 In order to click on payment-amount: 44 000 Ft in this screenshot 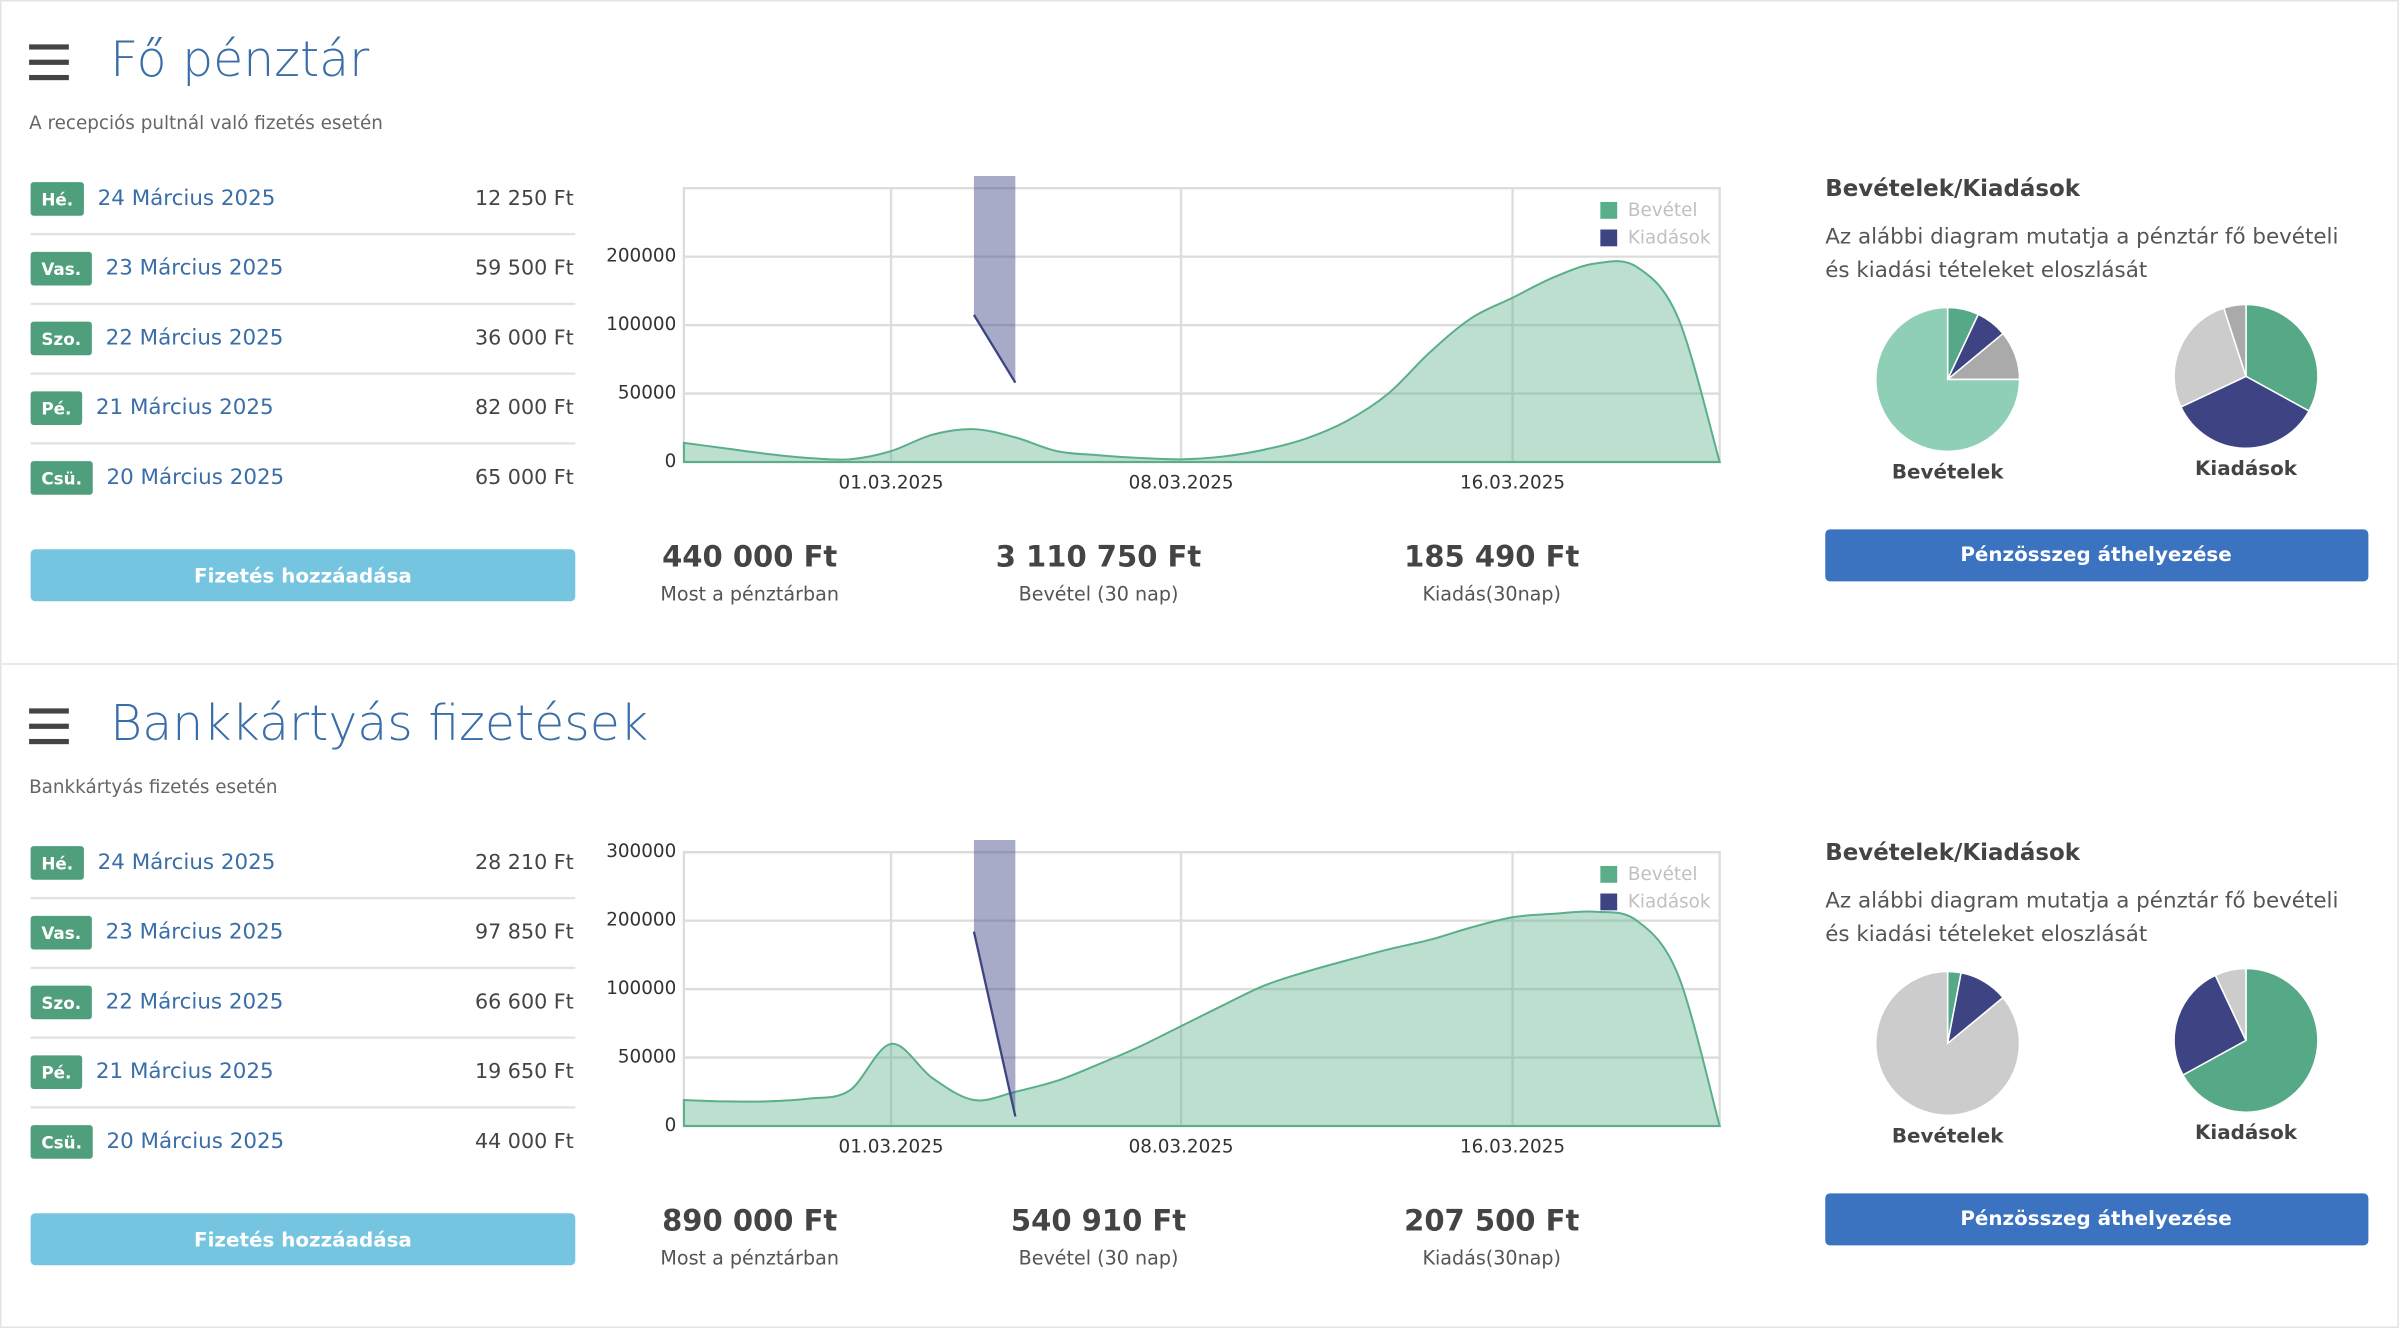, I will do `click(524, 1141)`.